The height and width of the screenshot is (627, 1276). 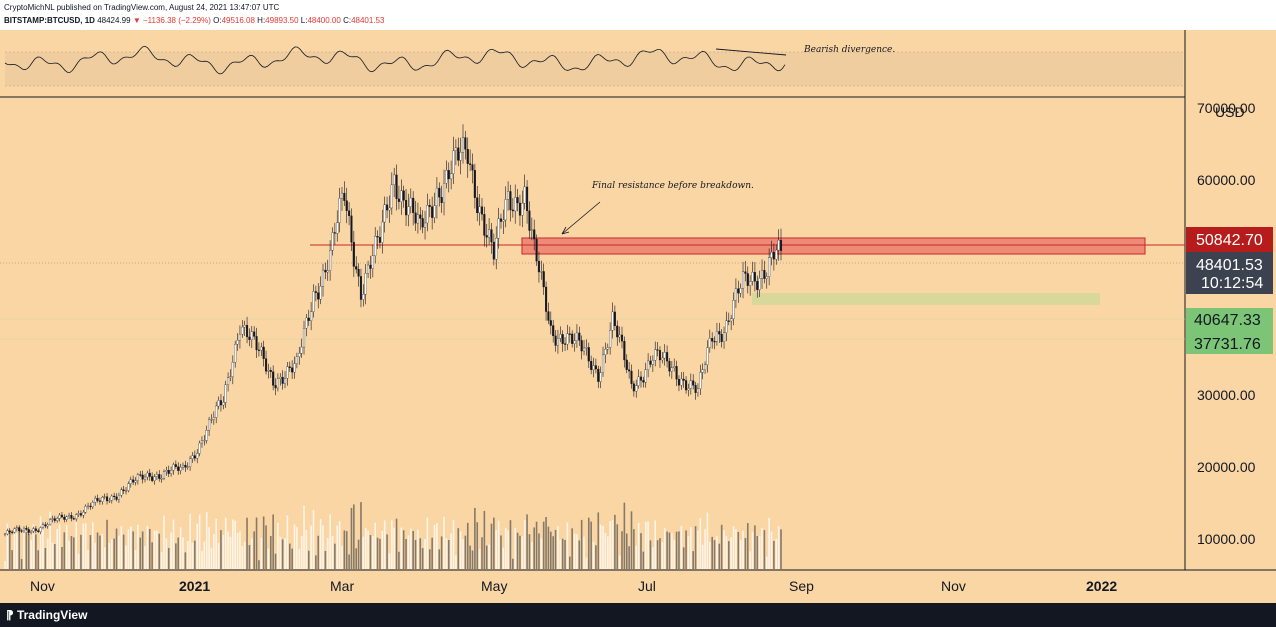 I want to click on rsi-line, so click(x=395, y=60).